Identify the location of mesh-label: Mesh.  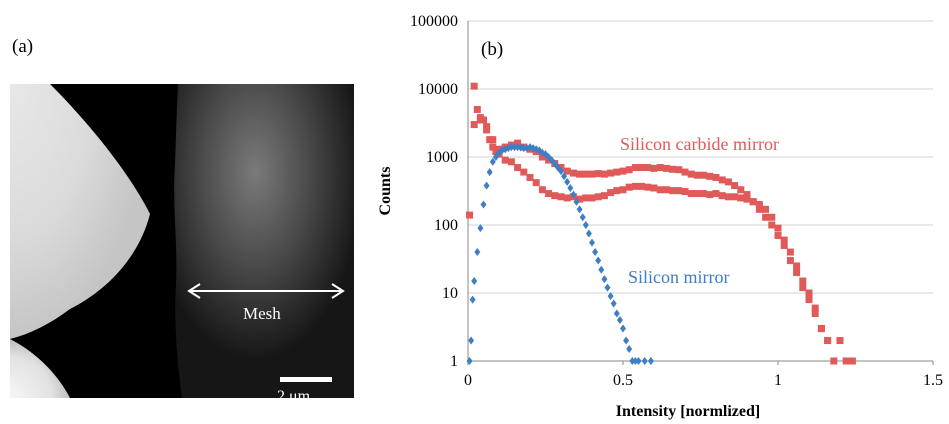
(262, 313).